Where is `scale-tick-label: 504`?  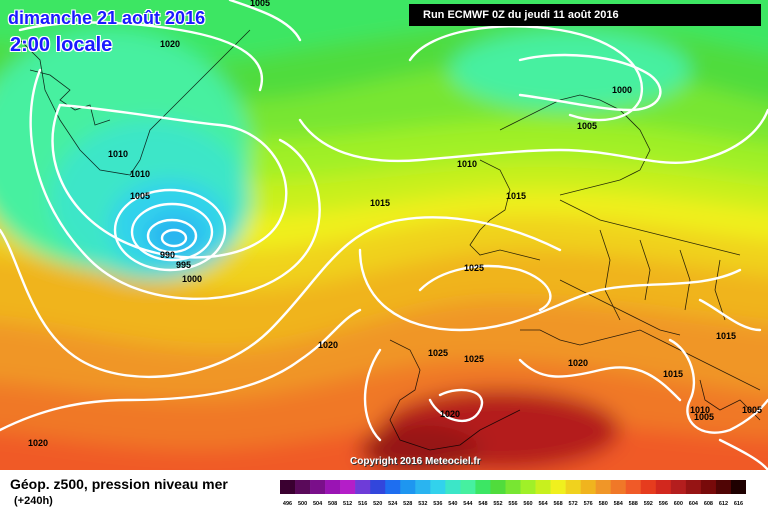
scale-tick-label: 504 is located at coordinates (318, 504).